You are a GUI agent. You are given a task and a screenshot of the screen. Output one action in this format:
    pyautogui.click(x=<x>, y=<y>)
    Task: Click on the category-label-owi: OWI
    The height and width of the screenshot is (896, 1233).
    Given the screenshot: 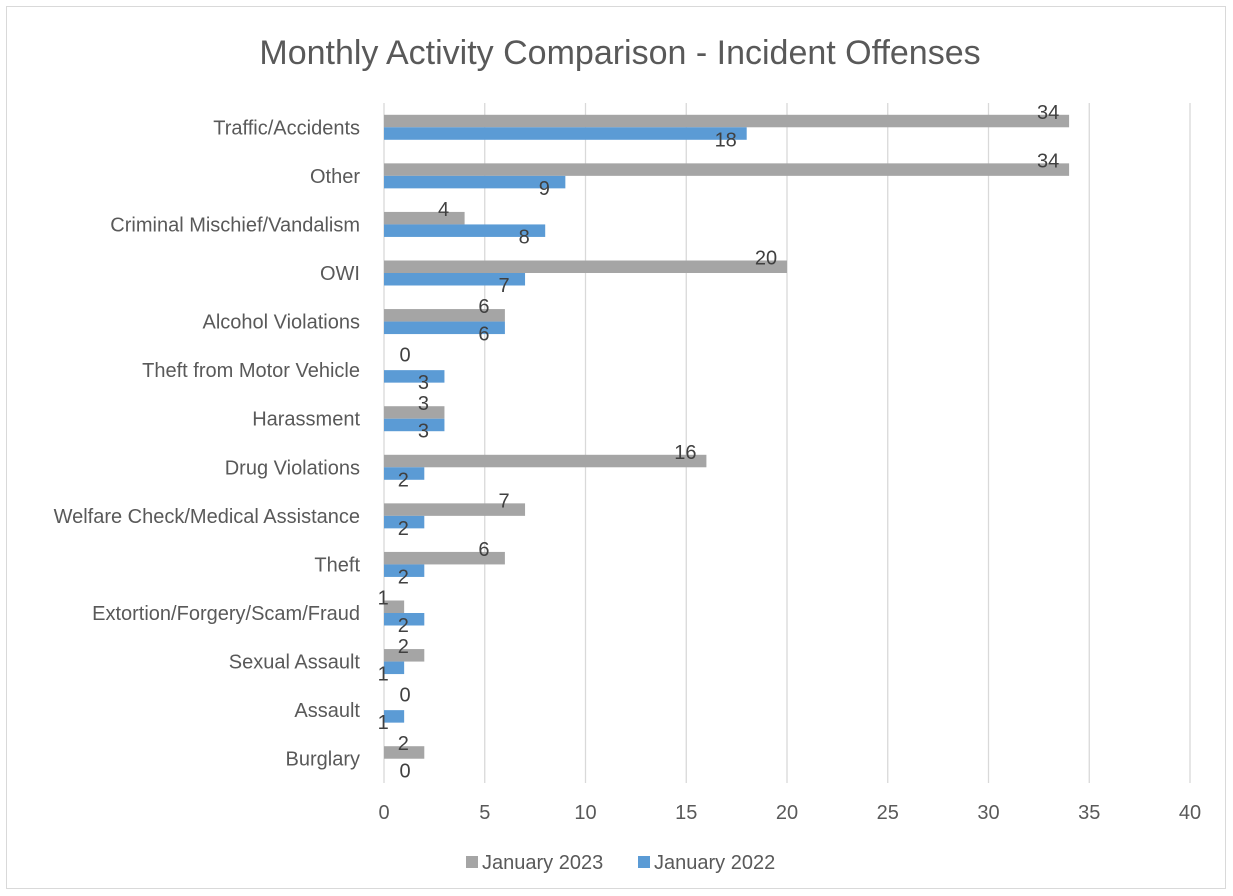 What is the action you would take?
    pyautogui.click(x=340, y=274)
    